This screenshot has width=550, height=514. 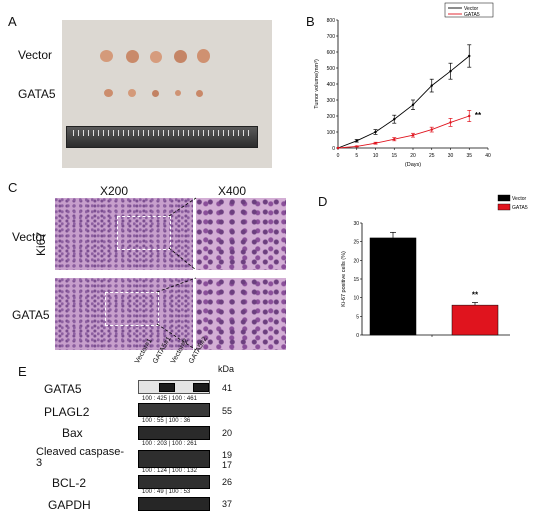 I want to click on blot-kda-bcl2: 26, so click(x=227, y=482).